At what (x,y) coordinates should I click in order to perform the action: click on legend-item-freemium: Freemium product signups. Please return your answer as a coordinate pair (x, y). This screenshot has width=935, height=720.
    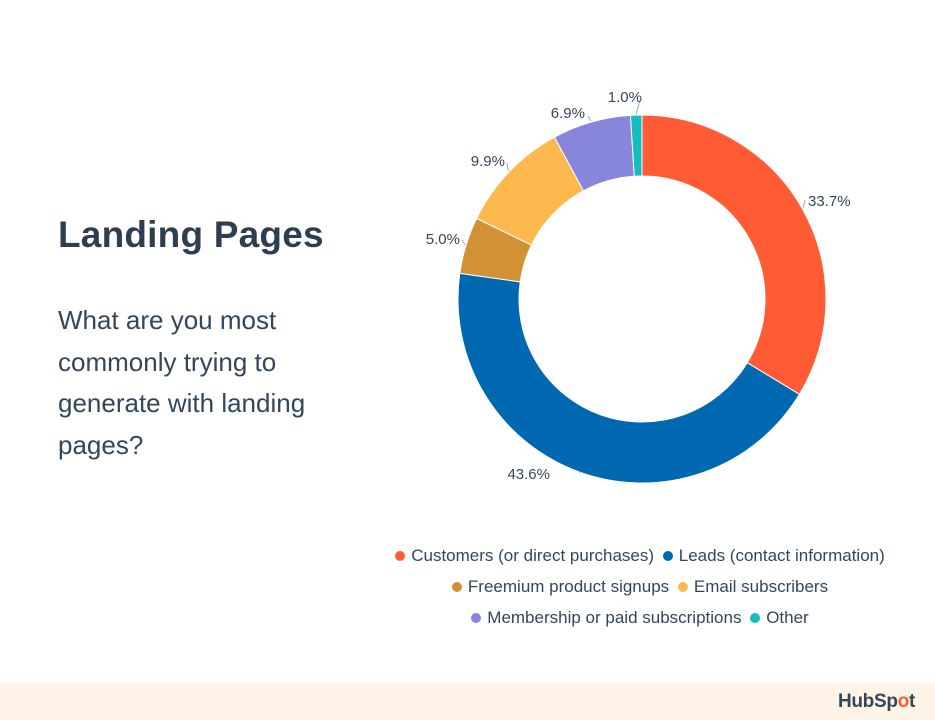
    Looking at the image, I should click on (560, 586).